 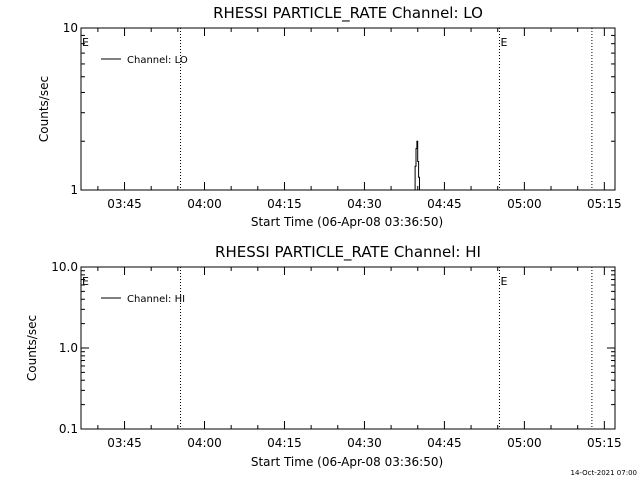 I want to click on y-tick-label: 1, so click(x=74, y=190).